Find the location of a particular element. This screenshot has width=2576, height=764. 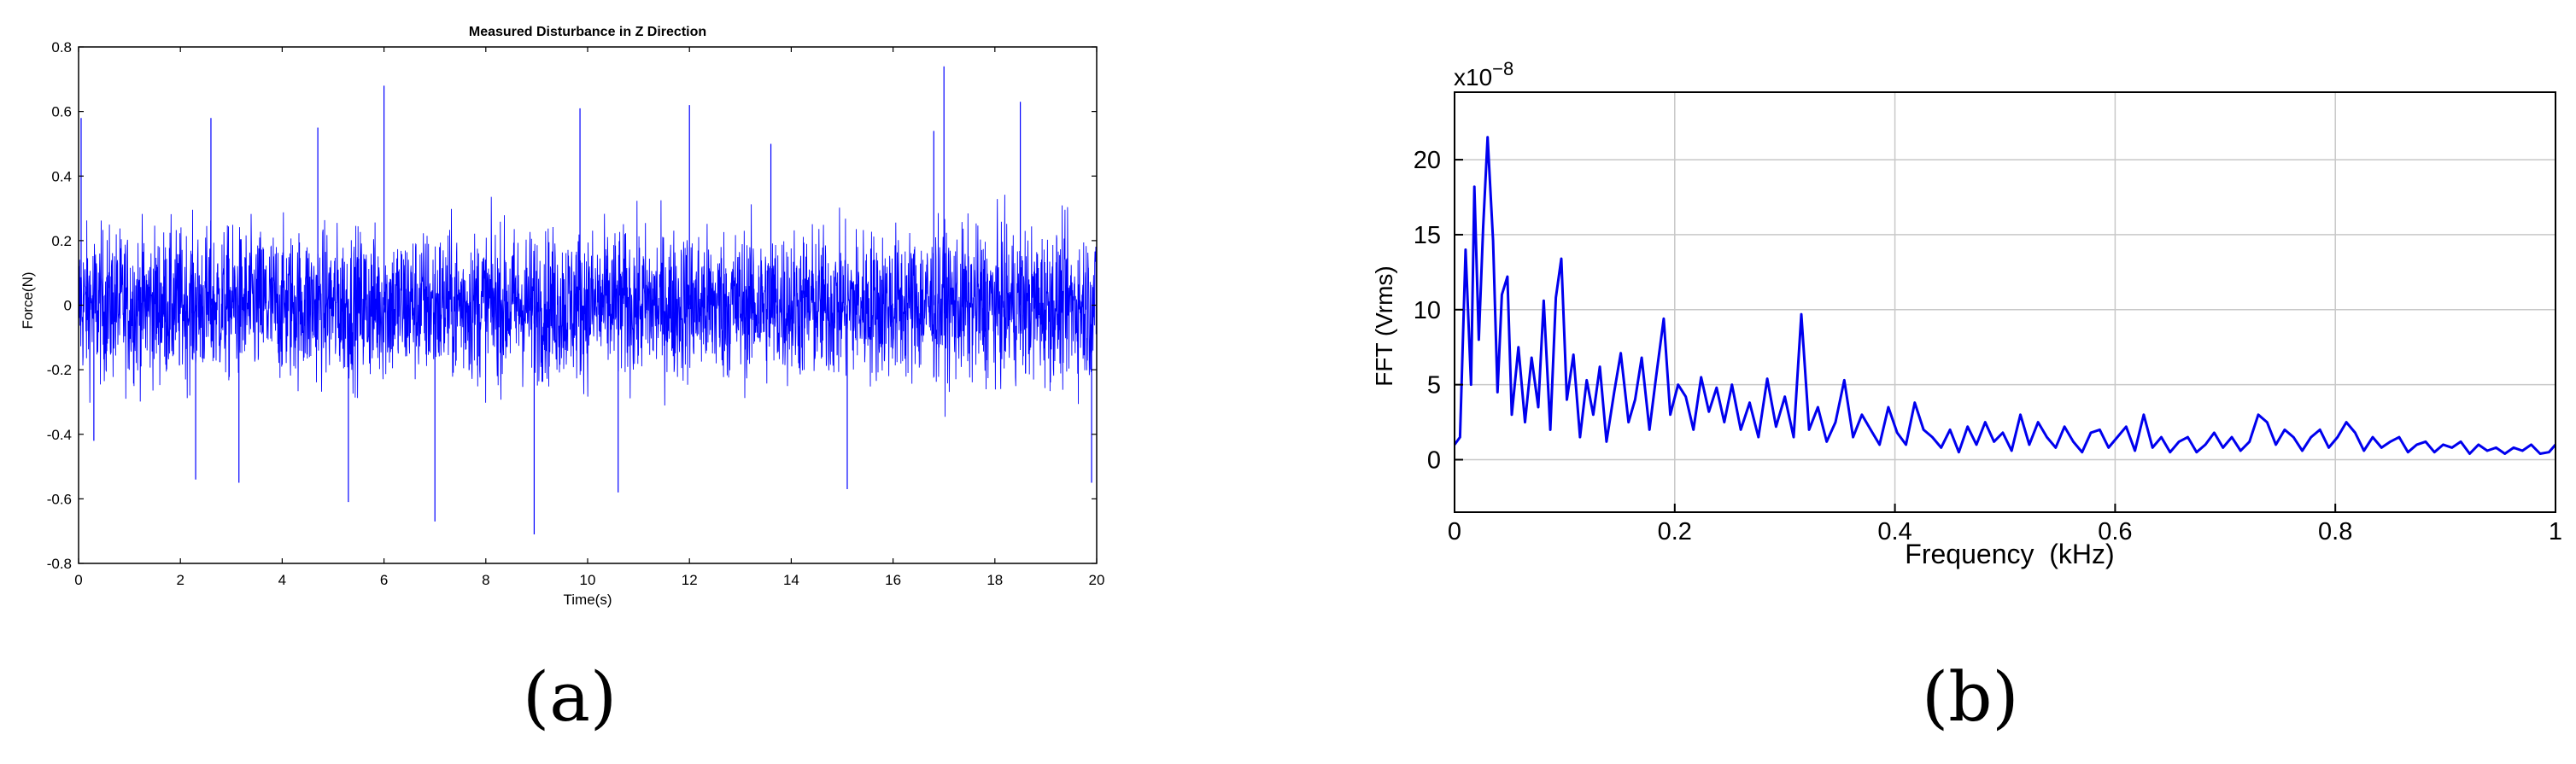

x-tick-label: 1 is located at coordinates (2555, 531).